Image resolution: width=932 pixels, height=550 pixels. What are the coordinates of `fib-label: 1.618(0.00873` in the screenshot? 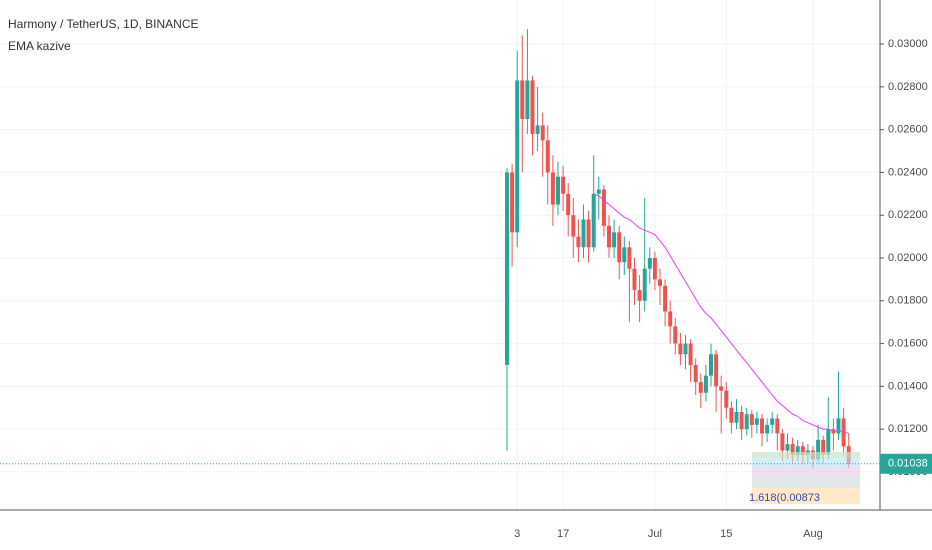 It's located at (784, 498).